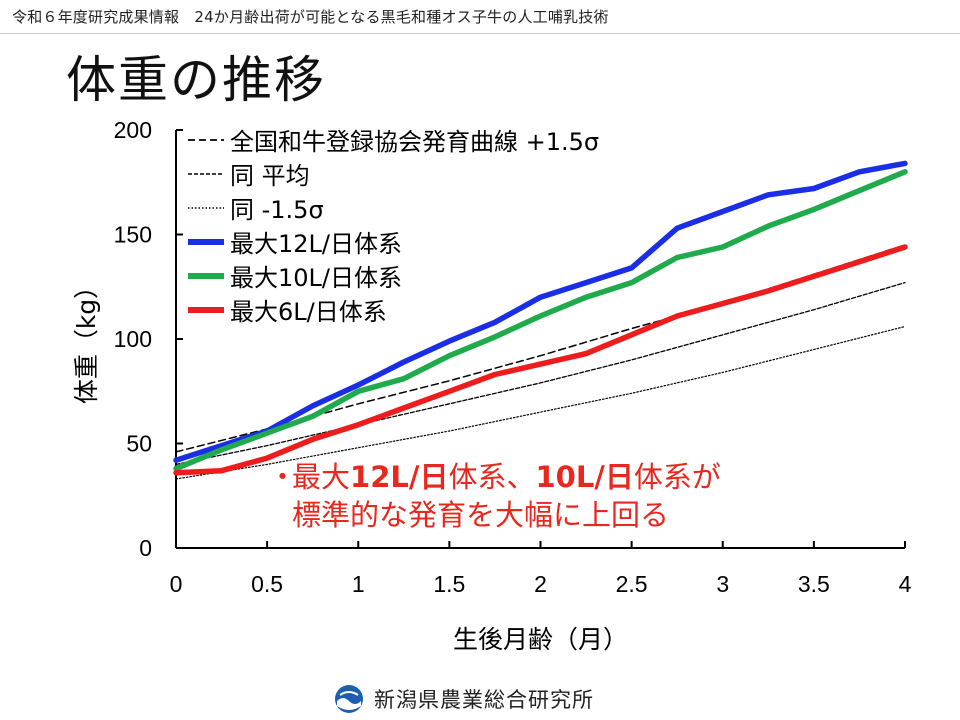 This screenshot has width=960, height=720. I want to click on y-tick-label: 150, so click(133, 235).